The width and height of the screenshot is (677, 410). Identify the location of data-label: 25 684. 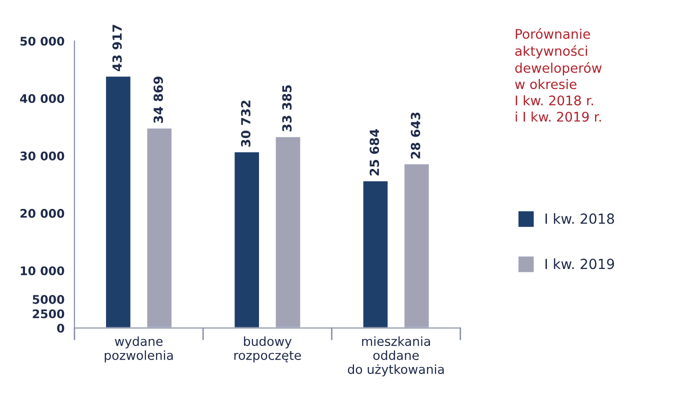
(375, 152).